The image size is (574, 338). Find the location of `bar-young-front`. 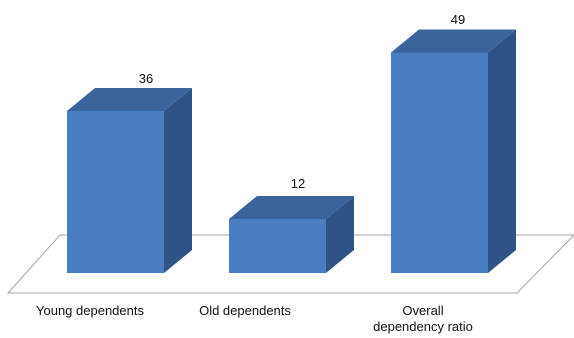

bar-young-front is located at coordinates (115, 192).